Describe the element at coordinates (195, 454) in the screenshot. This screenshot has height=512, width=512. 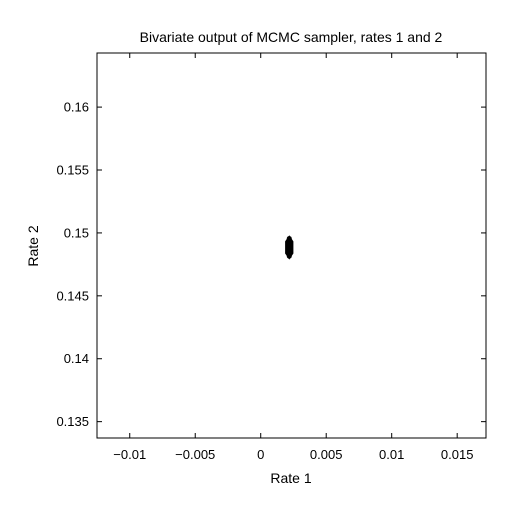
I see `x-tick-label: −0.005` at that location.